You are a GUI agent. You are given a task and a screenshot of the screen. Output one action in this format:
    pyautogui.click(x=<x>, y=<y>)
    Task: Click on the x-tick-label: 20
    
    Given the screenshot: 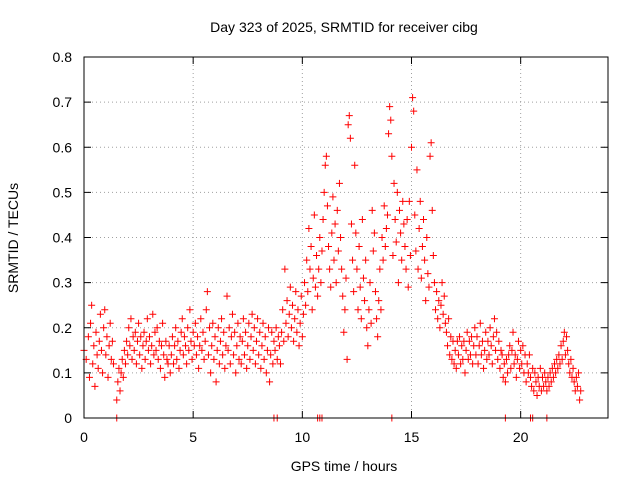 What is the action you would take?
    pyautogui.click(x=521, y=437)
    